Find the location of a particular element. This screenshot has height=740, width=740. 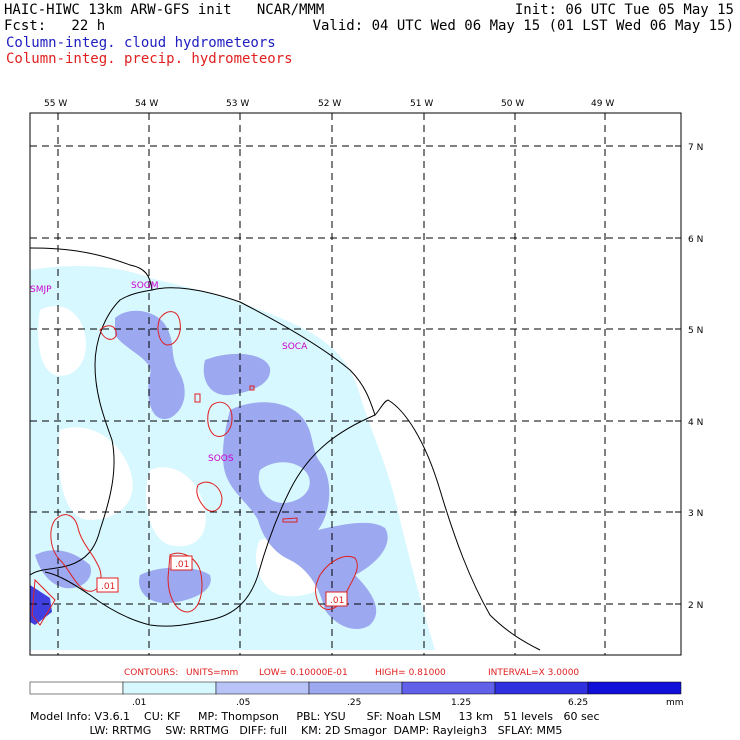

units-caption: UNITS=mm is located at coordinates (212, 673).